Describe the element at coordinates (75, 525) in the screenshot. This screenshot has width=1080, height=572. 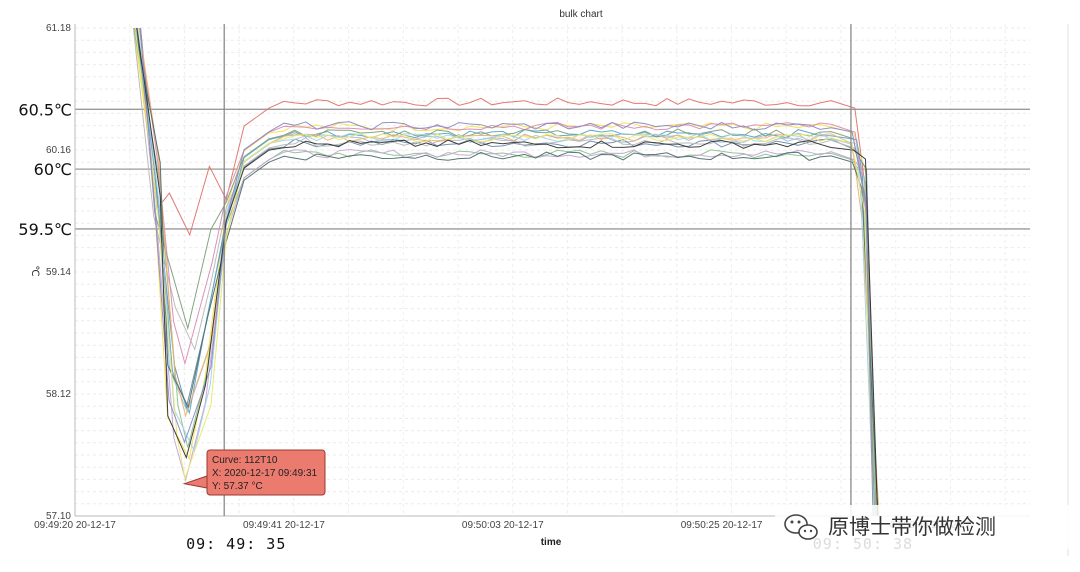
I see `x-tick-label: 09:49:20 20-12-17` at that location.